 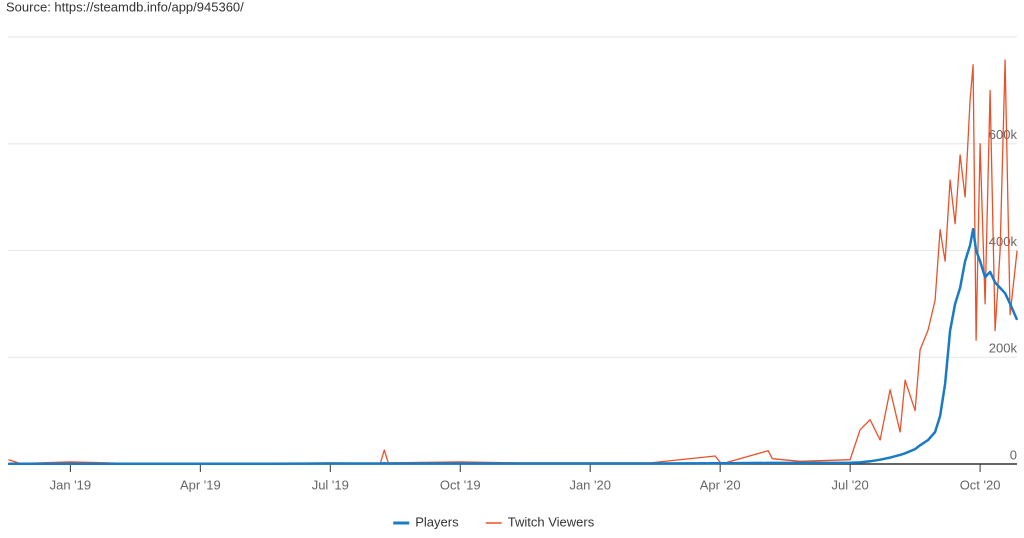 I want to click on x-tick-label: Jul '19, so click(x=330, y=484).